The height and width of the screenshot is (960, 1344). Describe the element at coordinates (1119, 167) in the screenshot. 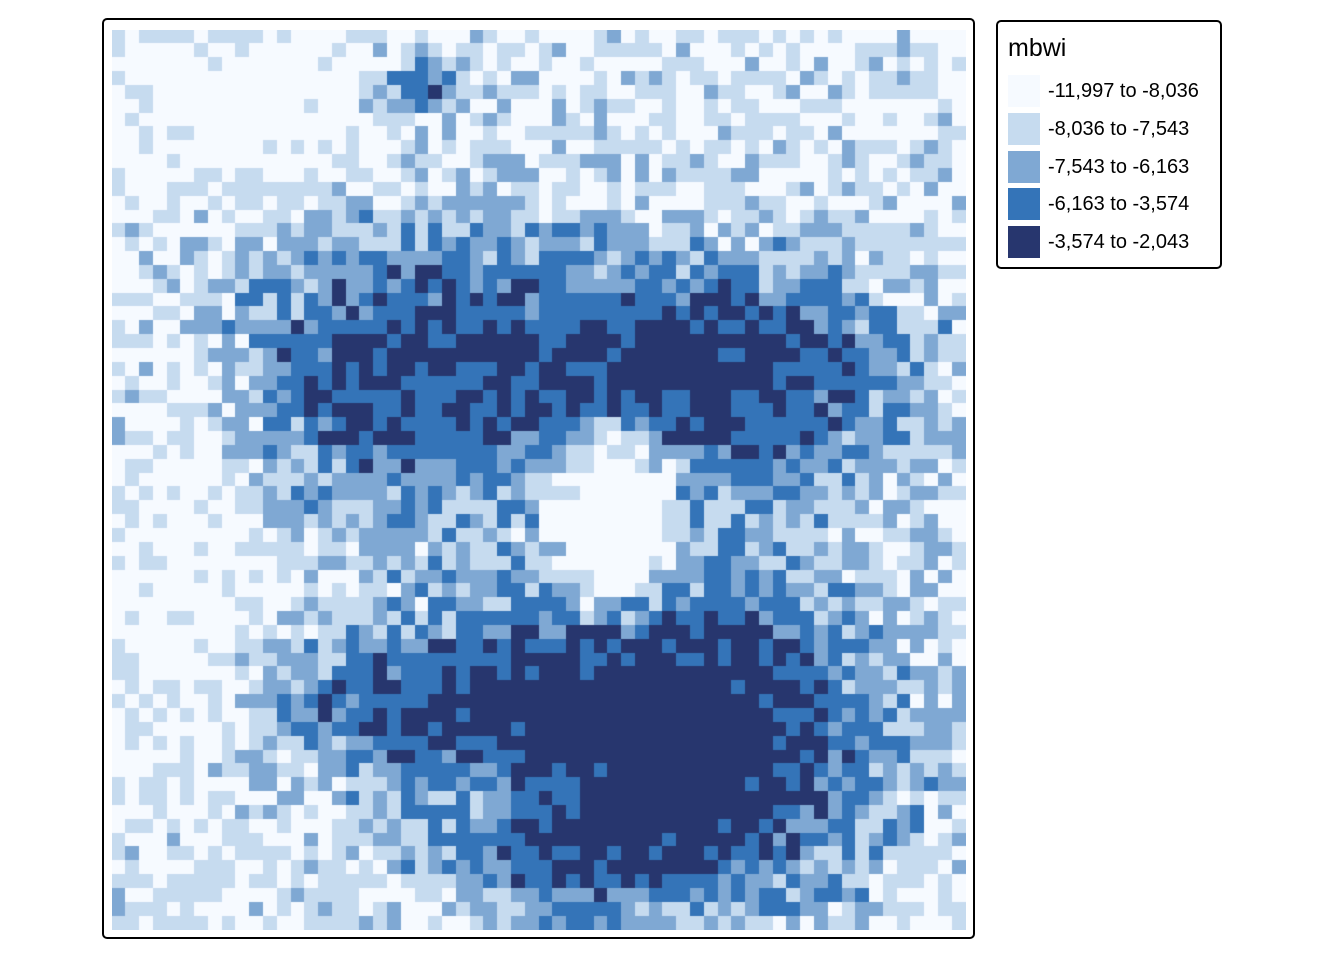

I see `legend-label: -7,543 to -6,163` at that location.